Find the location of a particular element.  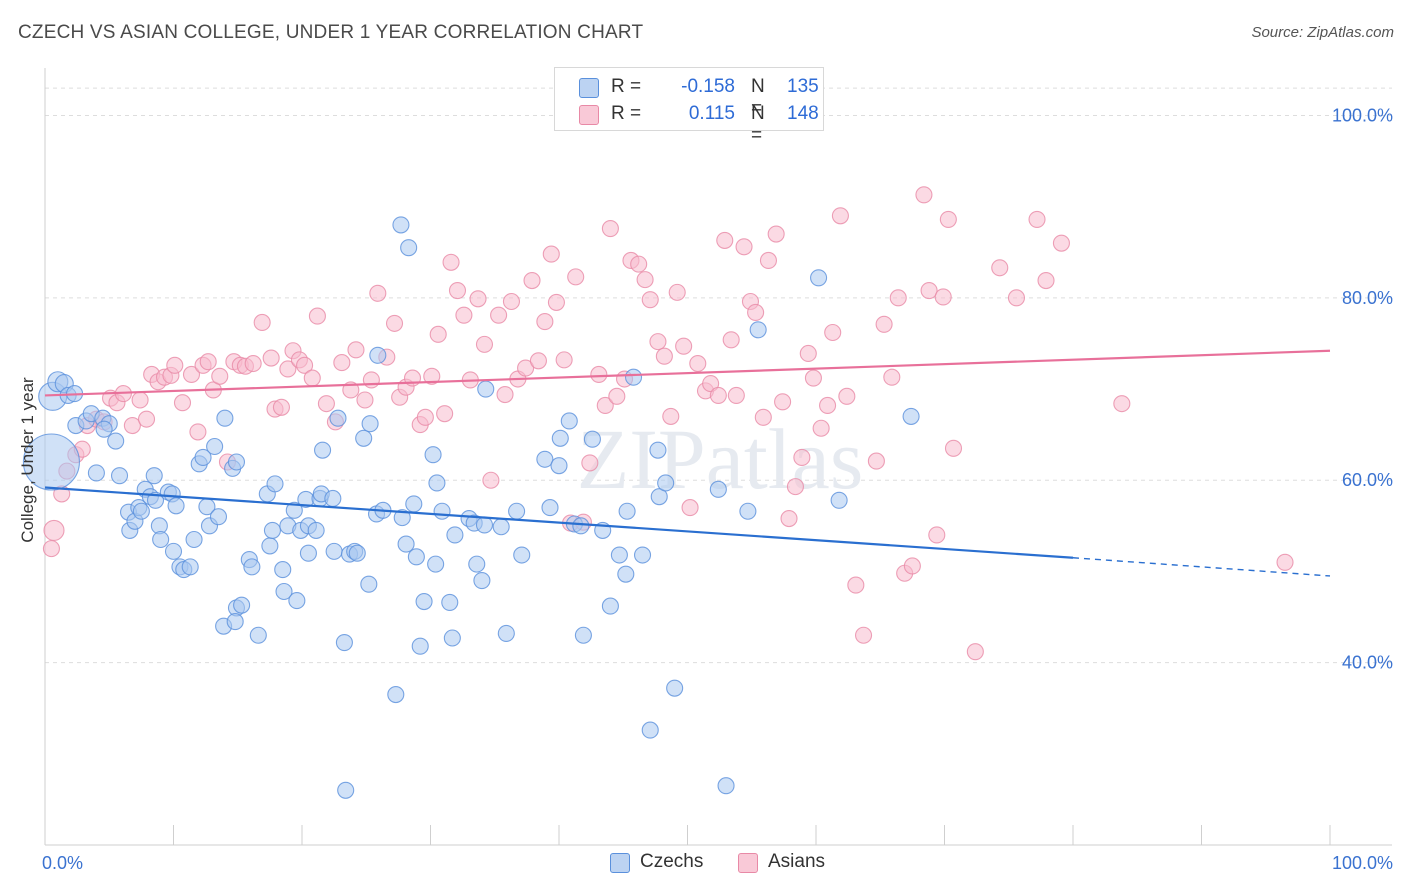

y-tick-label: 100.0% is located at coordinates (1362, 115).